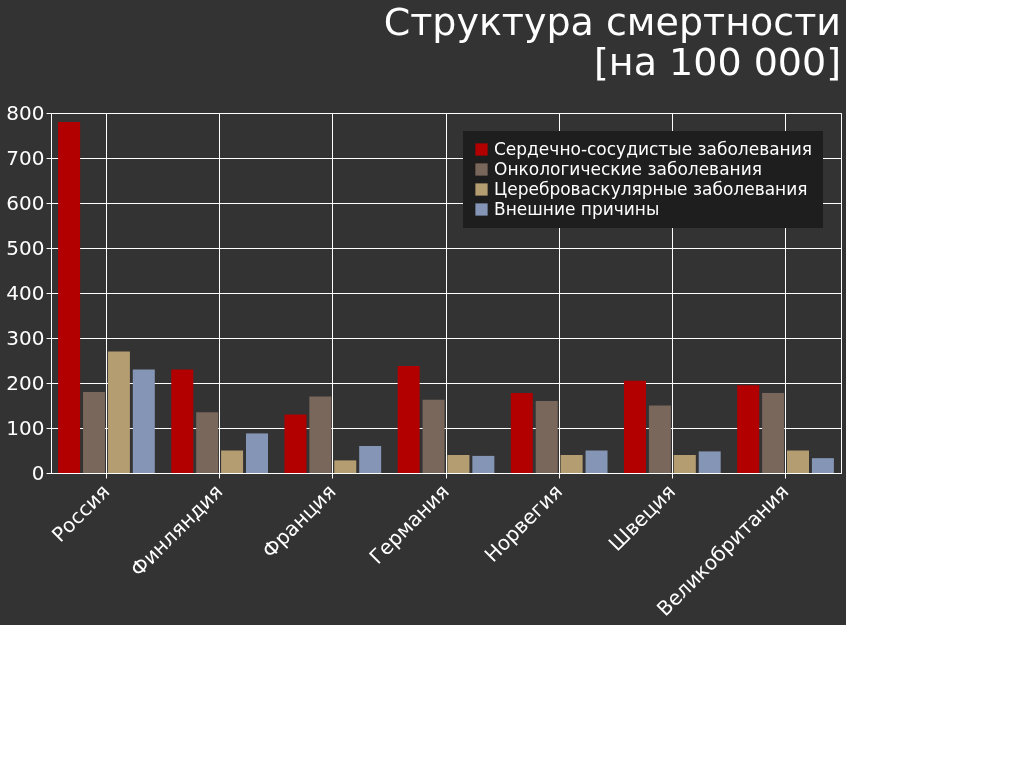  I want to click on legend-label: Цереброваскулярные заболевания, so click(651, 188).